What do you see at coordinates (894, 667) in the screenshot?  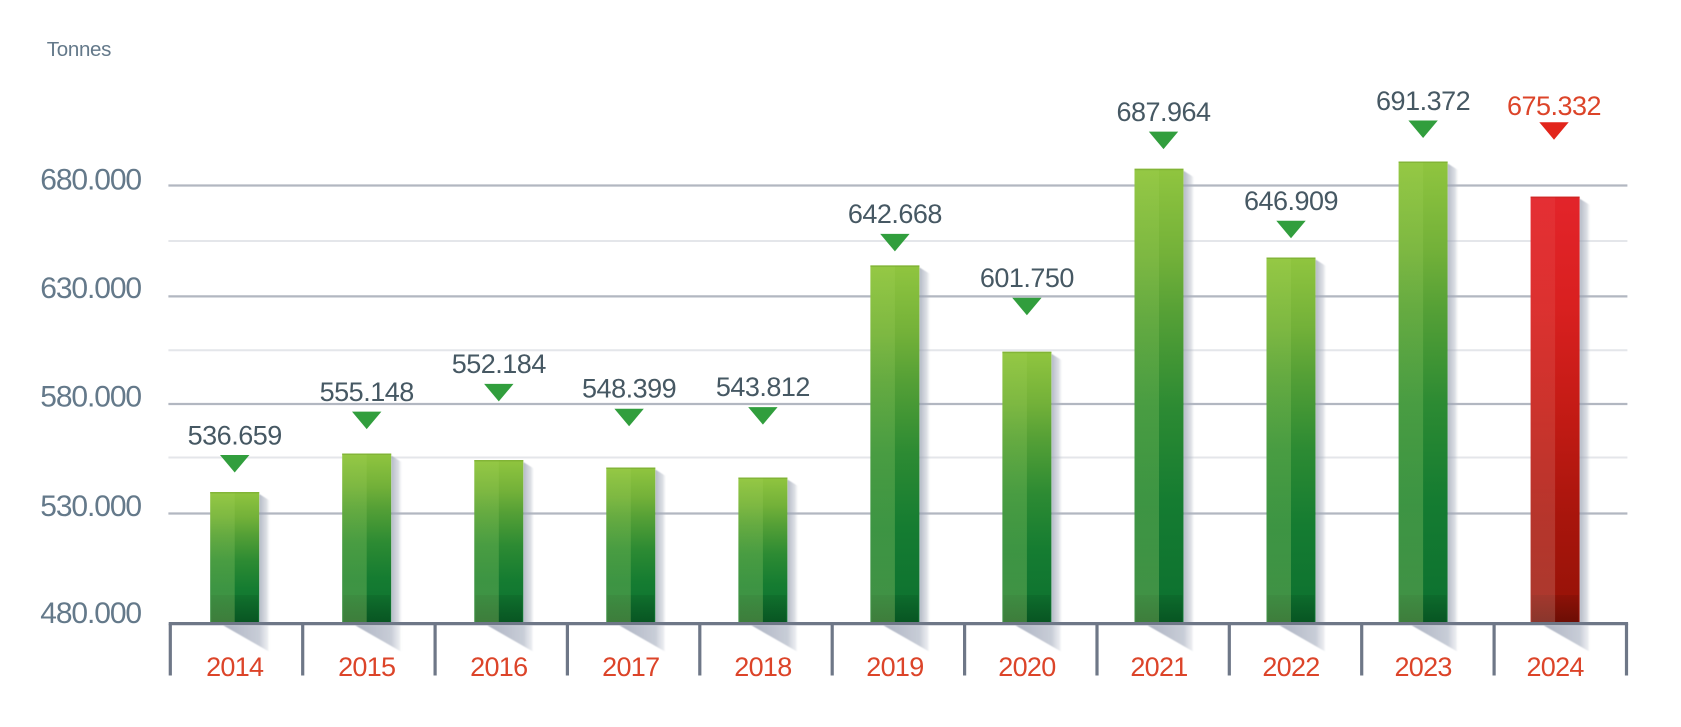 I see `svg-text: 2019` at bounding box center [894, 667].